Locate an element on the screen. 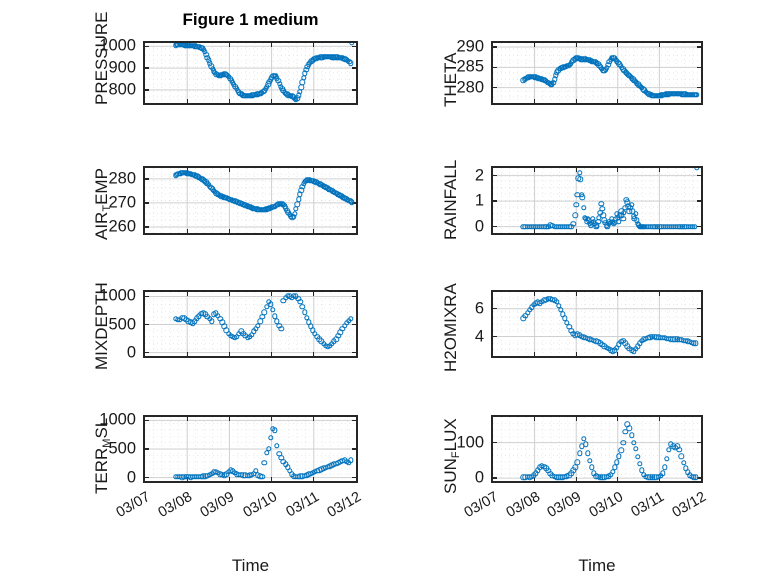  ytick-label: 1000 is located at coordinates (117, 295).